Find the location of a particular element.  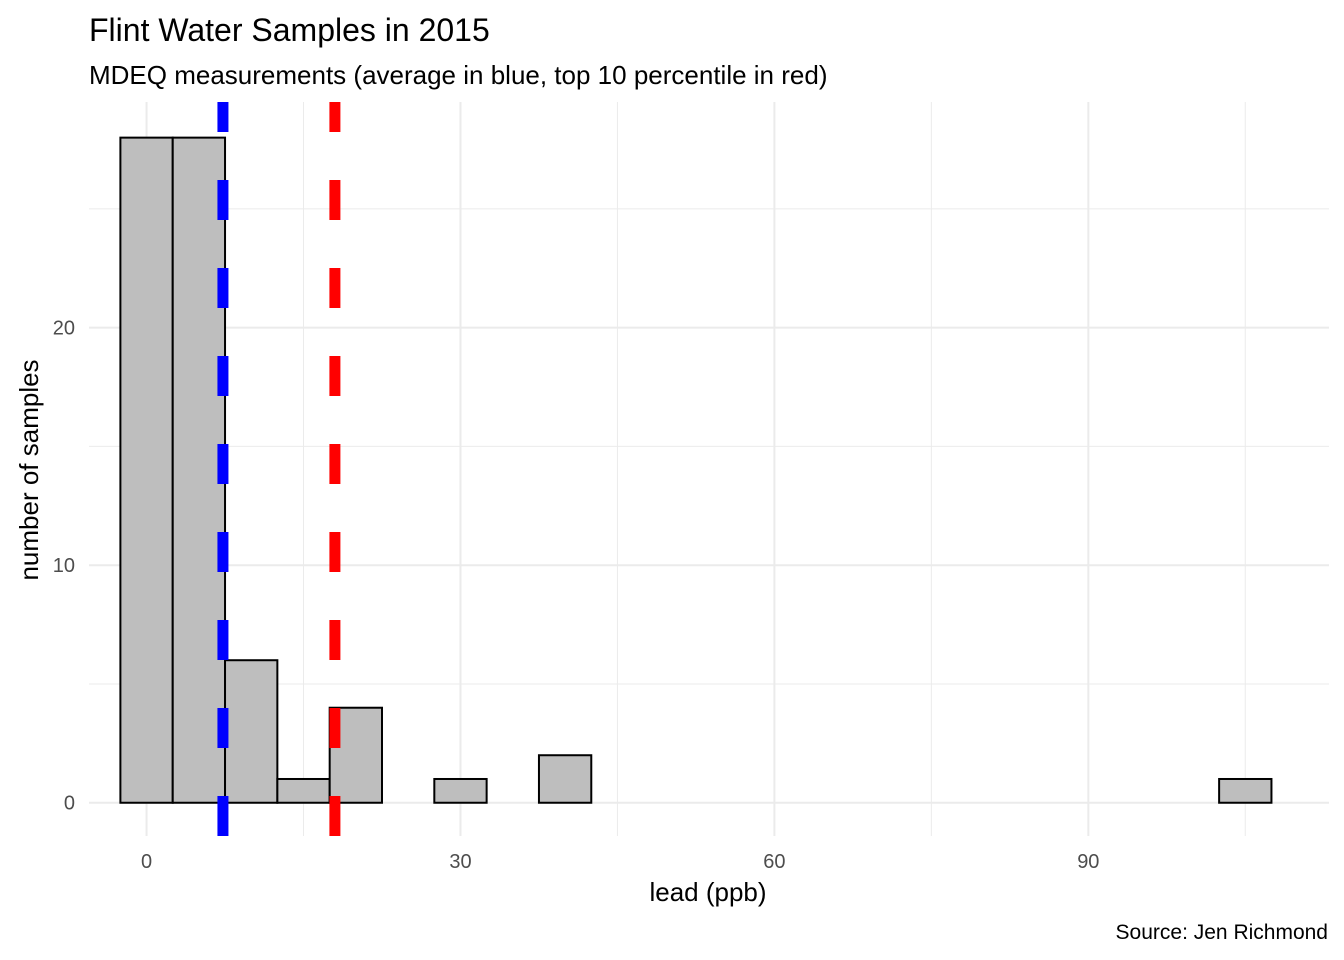

y-tick-label: 10 is located at coordinates (64, 566).